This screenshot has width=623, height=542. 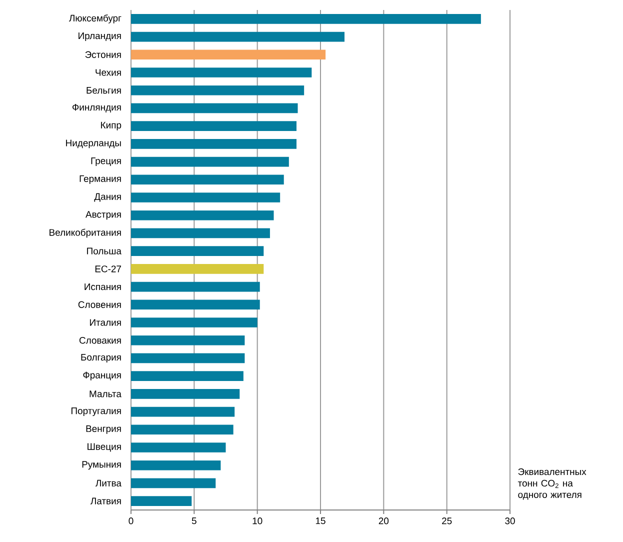 I want to click on x-tick-label: 0, so click(x=131, y=521).